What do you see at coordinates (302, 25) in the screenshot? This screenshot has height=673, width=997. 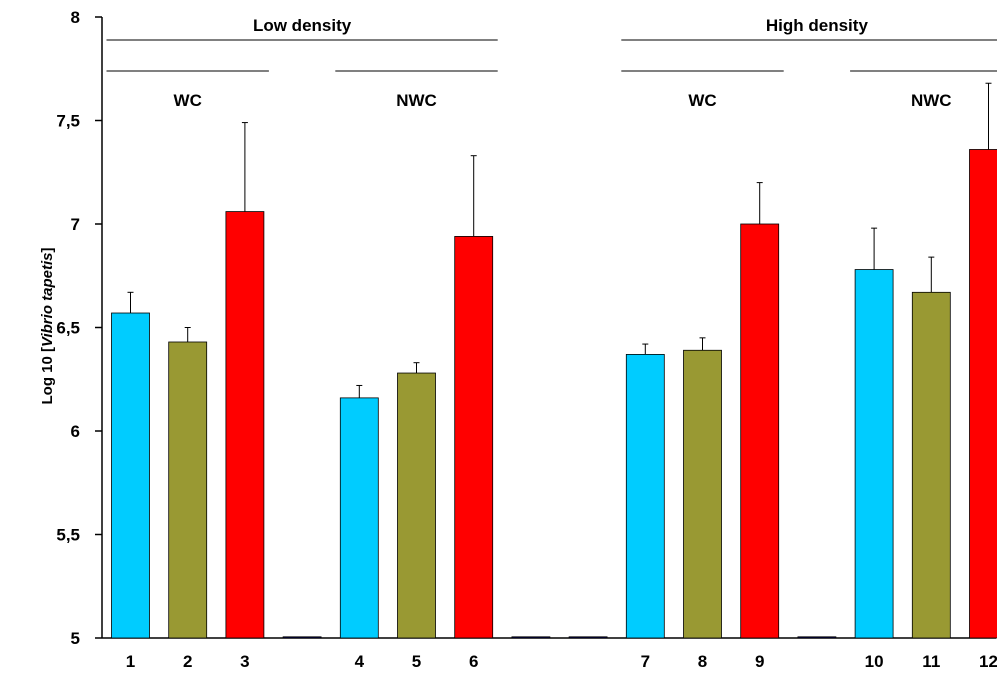 I see `group-label: Low density` at bounding box center [302, 25].